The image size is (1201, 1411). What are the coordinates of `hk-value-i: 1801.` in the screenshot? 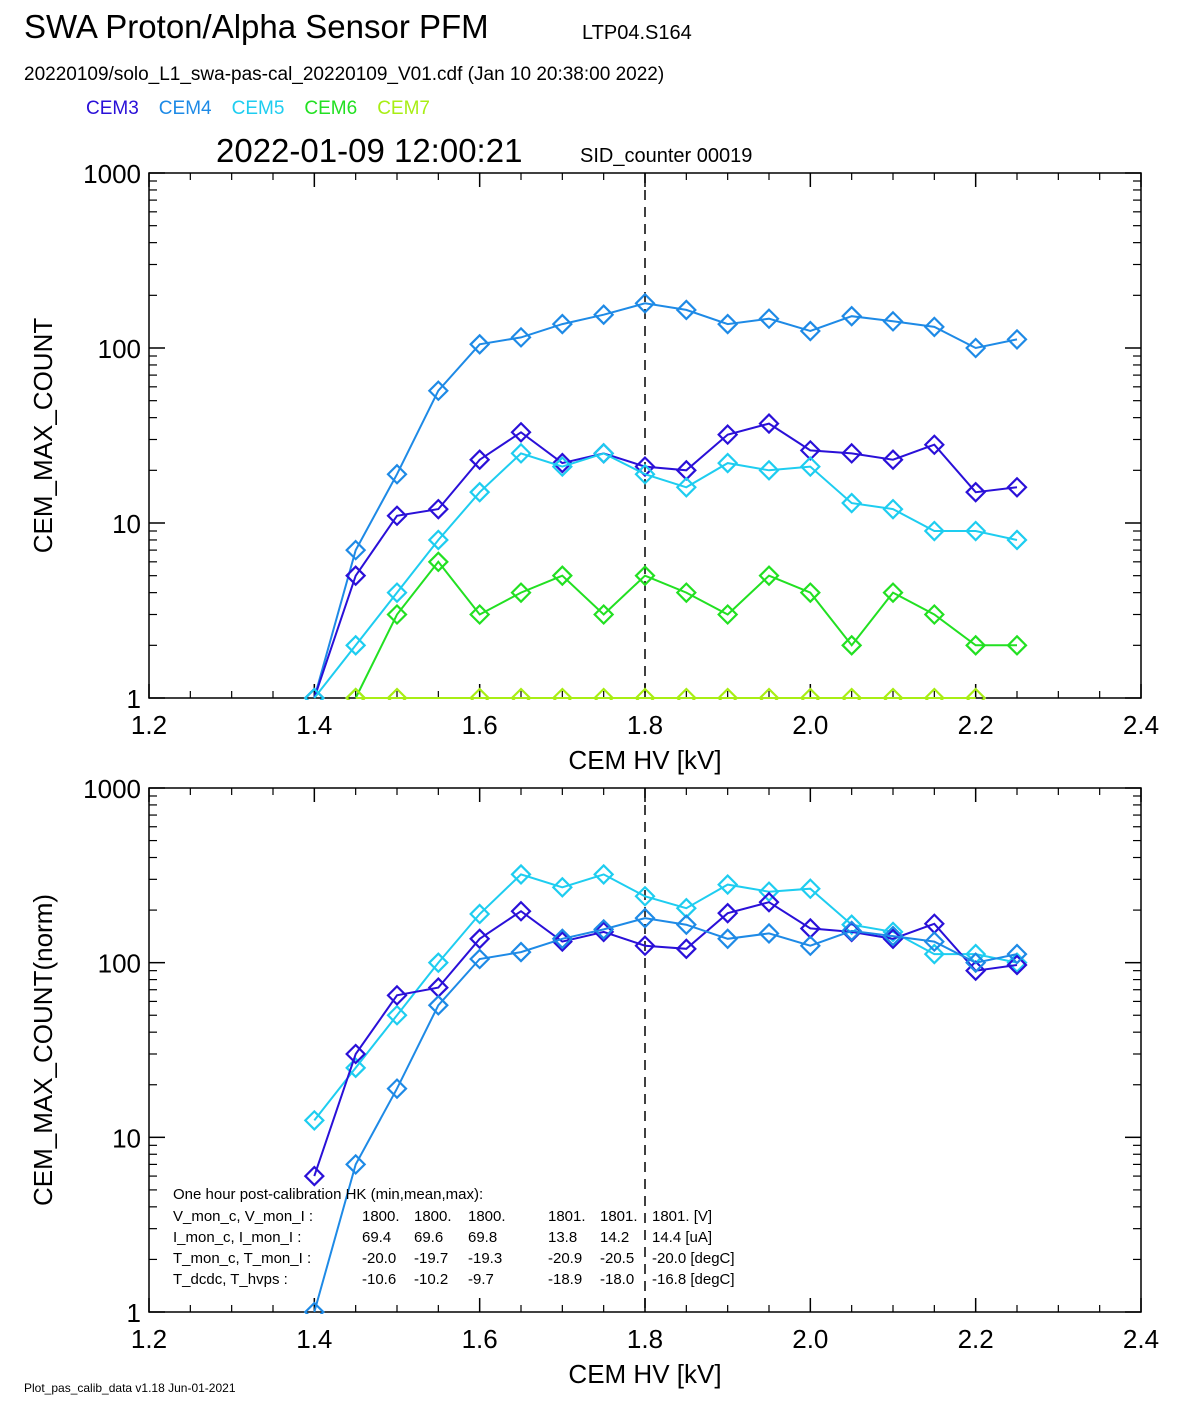 It's located at (567, 1216).